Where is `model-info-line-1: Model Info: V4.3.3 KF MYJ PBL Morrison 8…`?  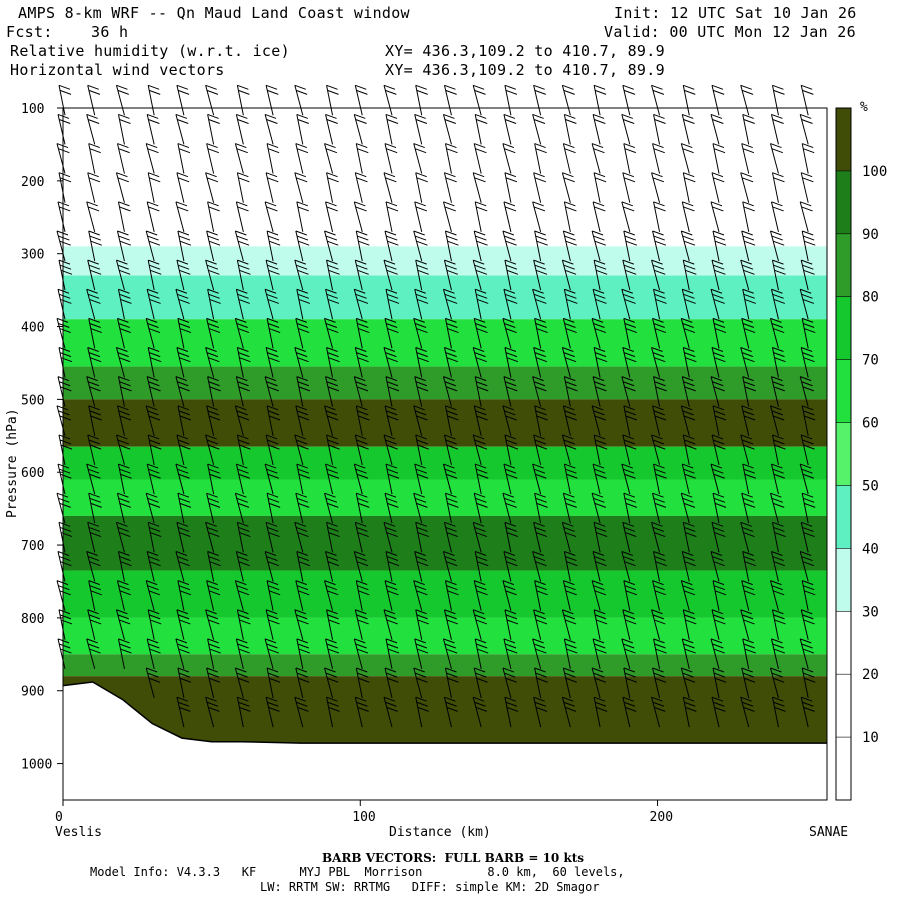 model-info-line-1: Model Info: V4.3.3 KF MYJ PBL Morrison 8… is located at coordinates (357, 872).